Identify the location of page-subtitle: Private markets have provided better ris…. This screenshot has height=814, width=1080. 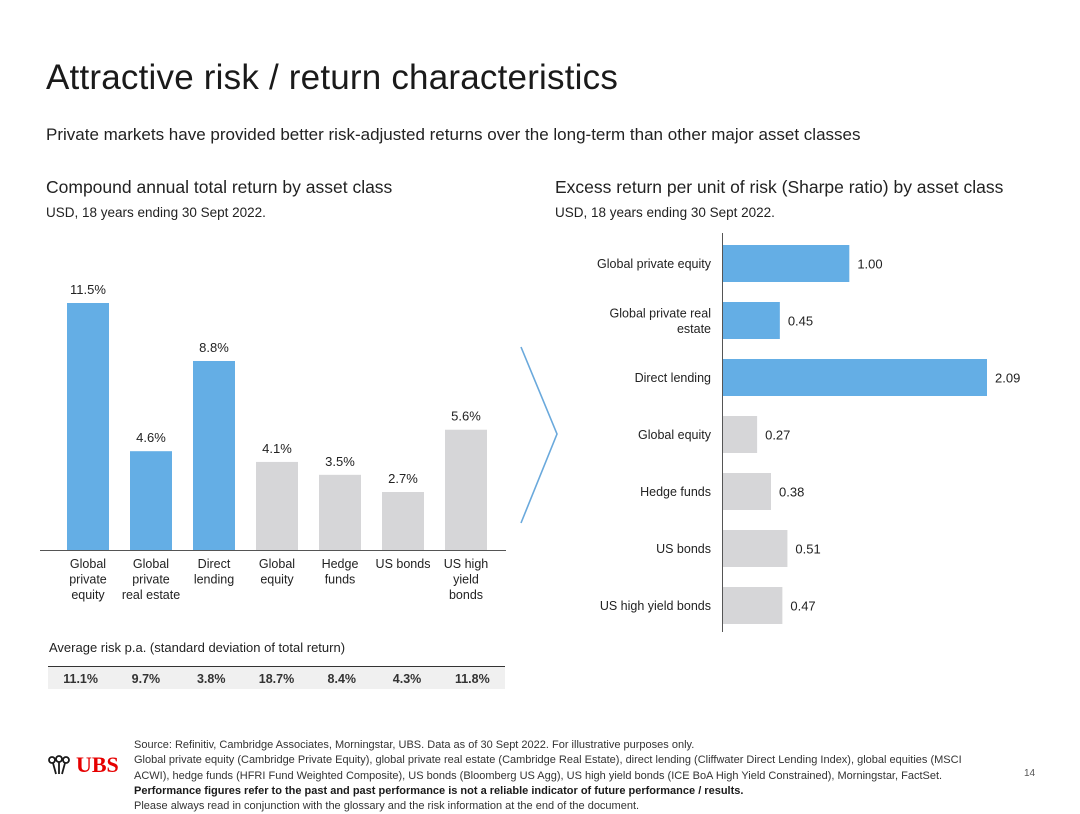
(453, 134).